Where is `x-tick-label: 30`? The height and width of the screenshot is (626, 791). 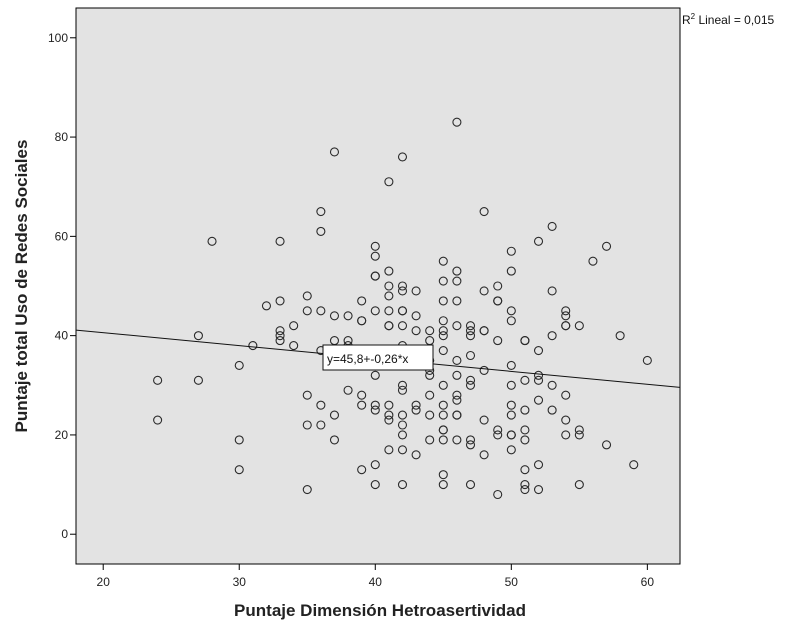 x-tick-label: 30 is located at coordinates (240, 582).